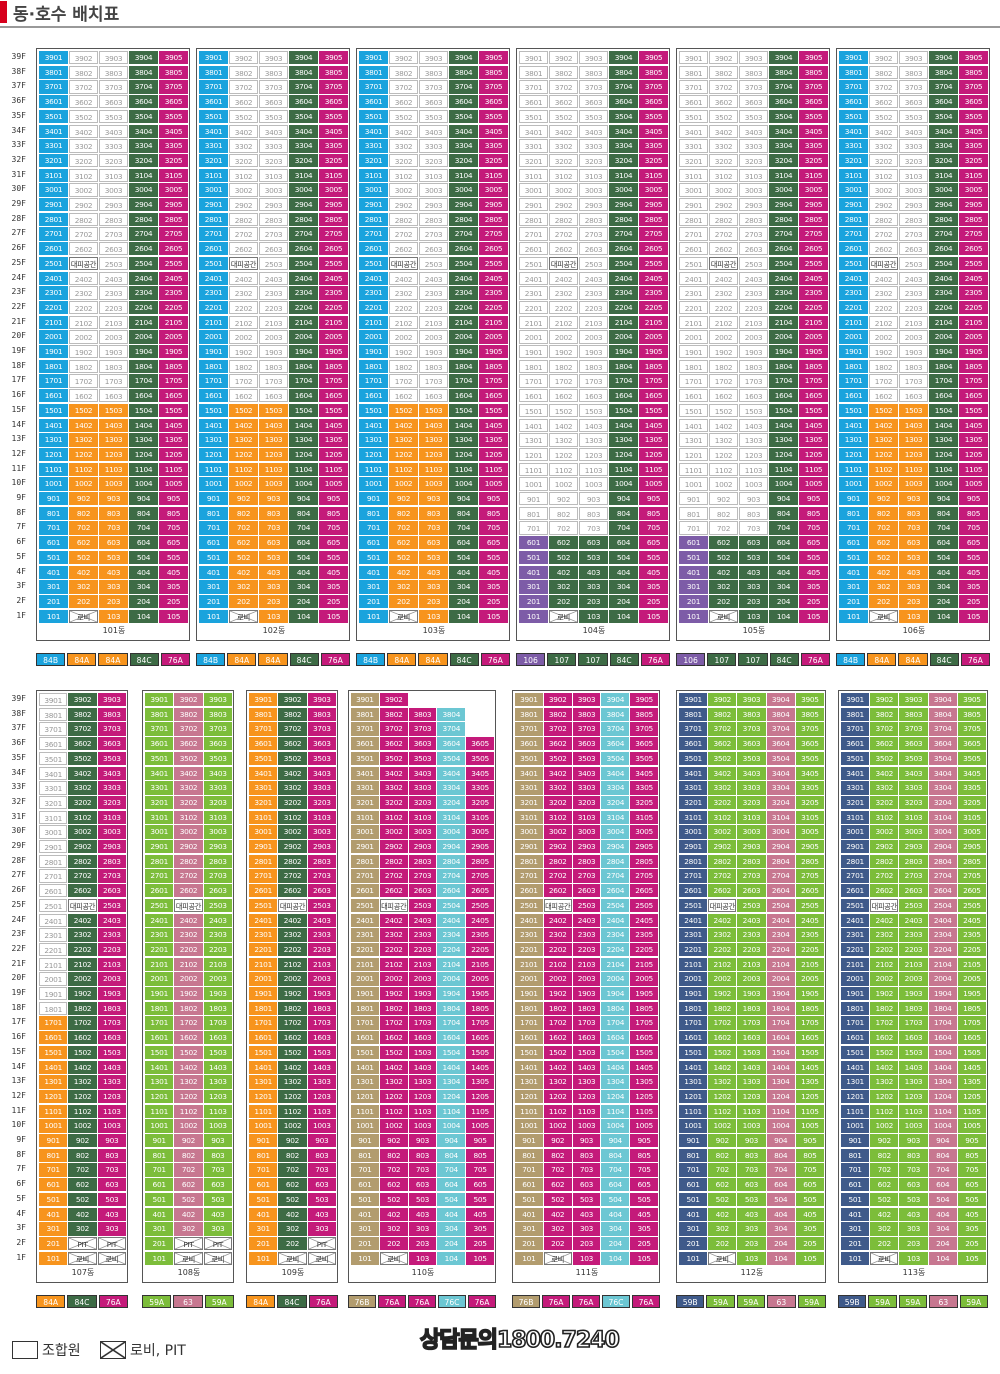  What do you see at coordinates (615, 729) in the screenshot?
I see `unit-cell: 3704` at bounding box center [615, 729].